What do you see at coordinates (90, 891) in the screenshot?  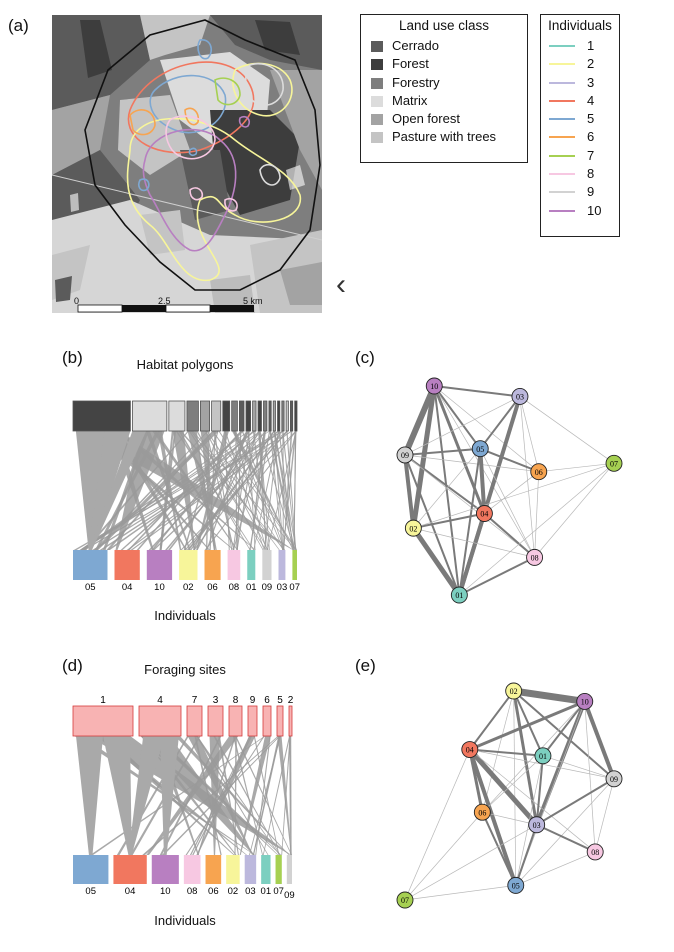 I see `bottom-node-label: 05` at bounding box center [90, 891].